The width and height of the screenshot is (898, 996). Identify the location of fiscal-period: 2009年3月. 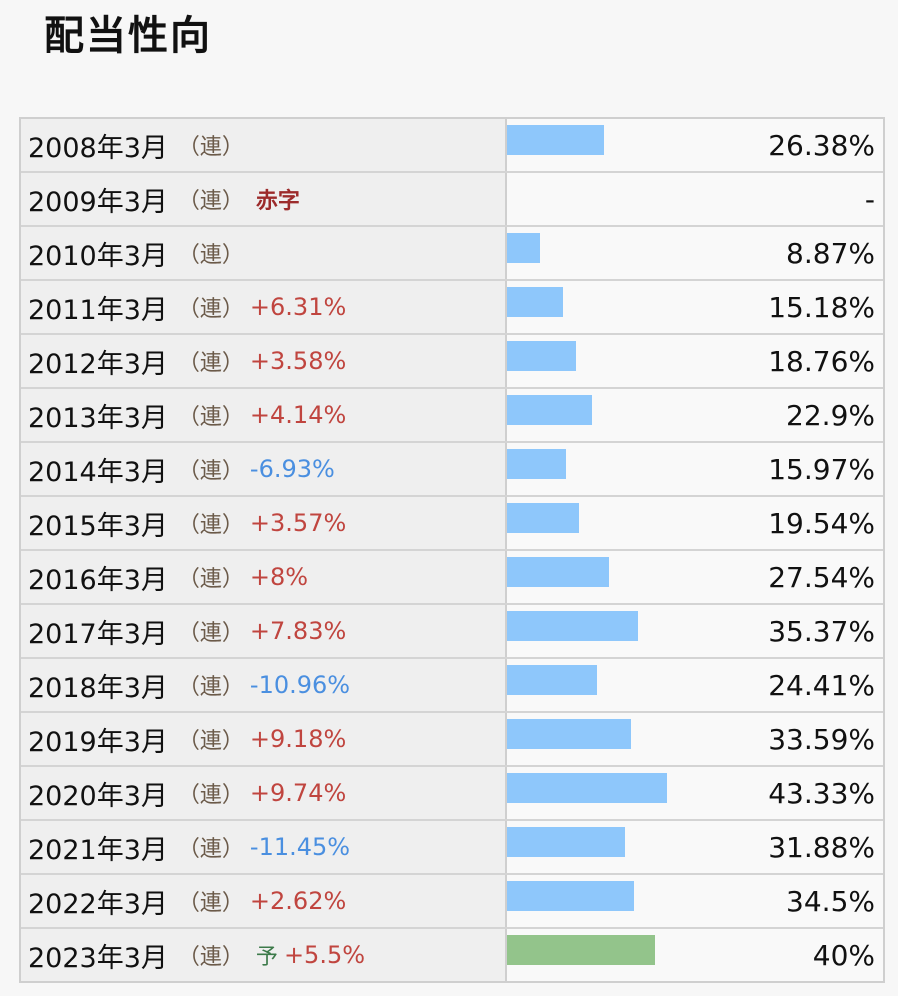
(98, 202).